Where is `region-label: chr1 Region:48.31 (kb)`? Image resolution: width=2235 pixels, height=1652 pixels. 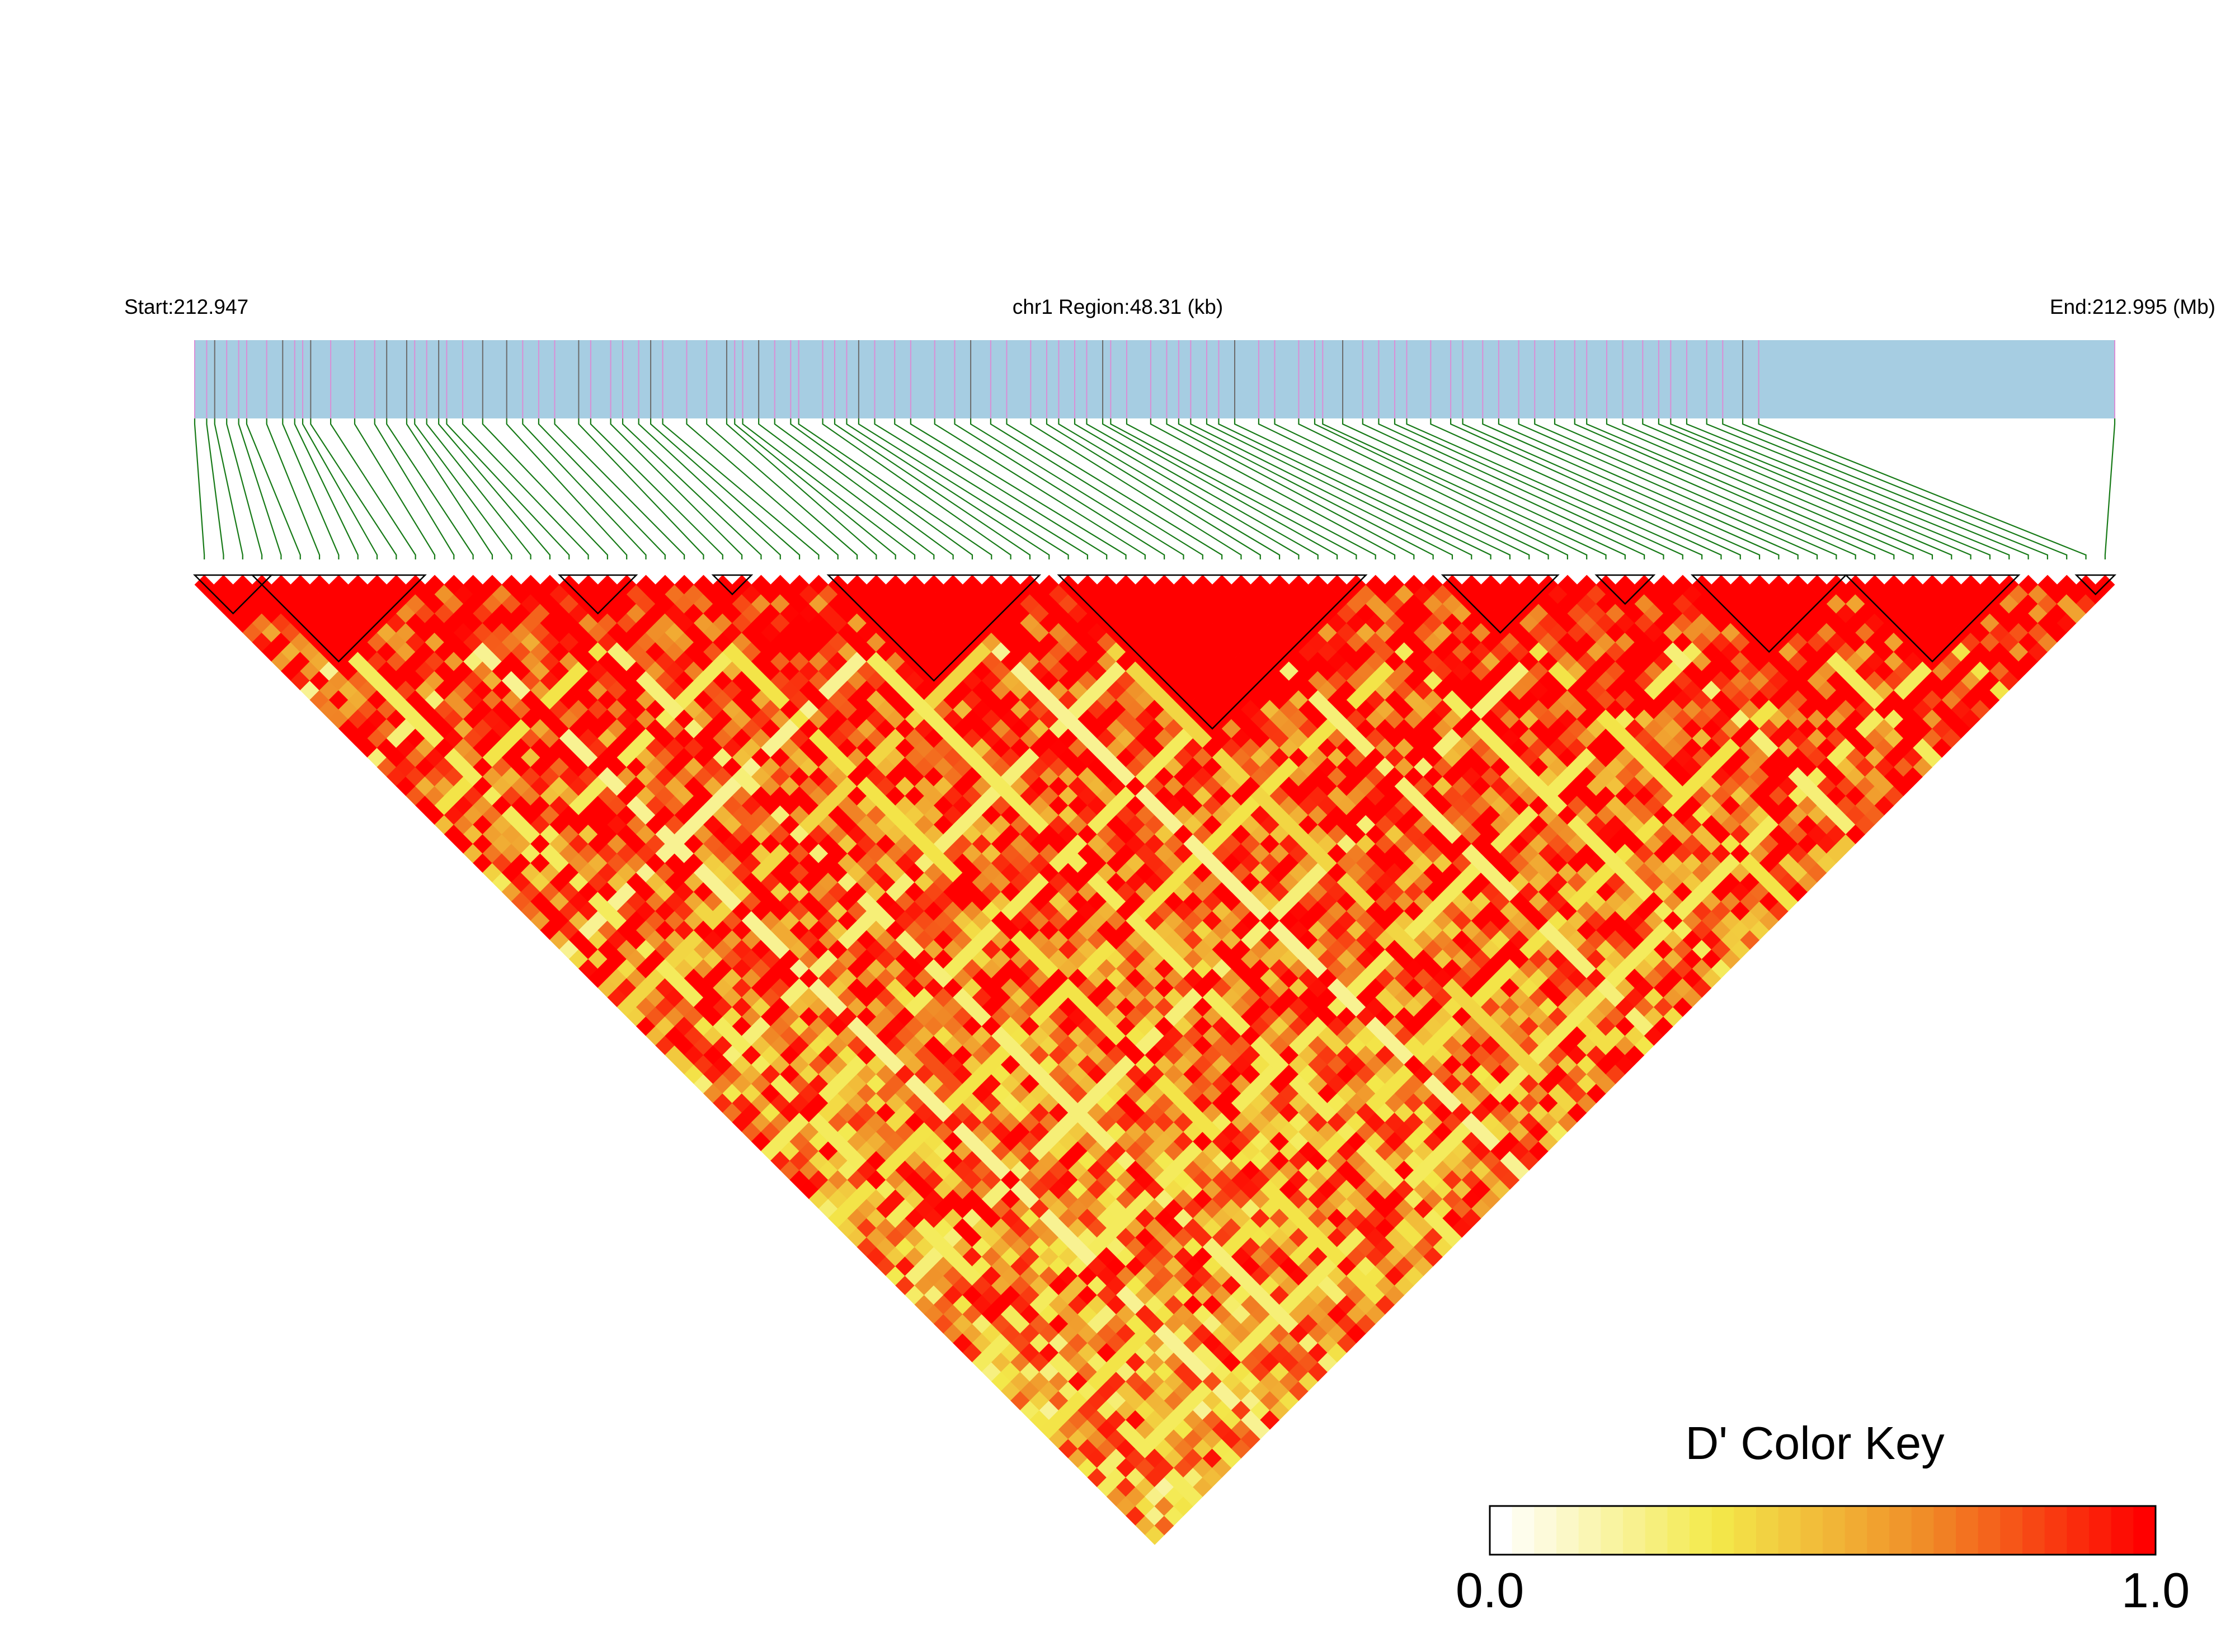
region-label: chr1 Region:48.31 (kb) is located at coordinates (1118, 306).